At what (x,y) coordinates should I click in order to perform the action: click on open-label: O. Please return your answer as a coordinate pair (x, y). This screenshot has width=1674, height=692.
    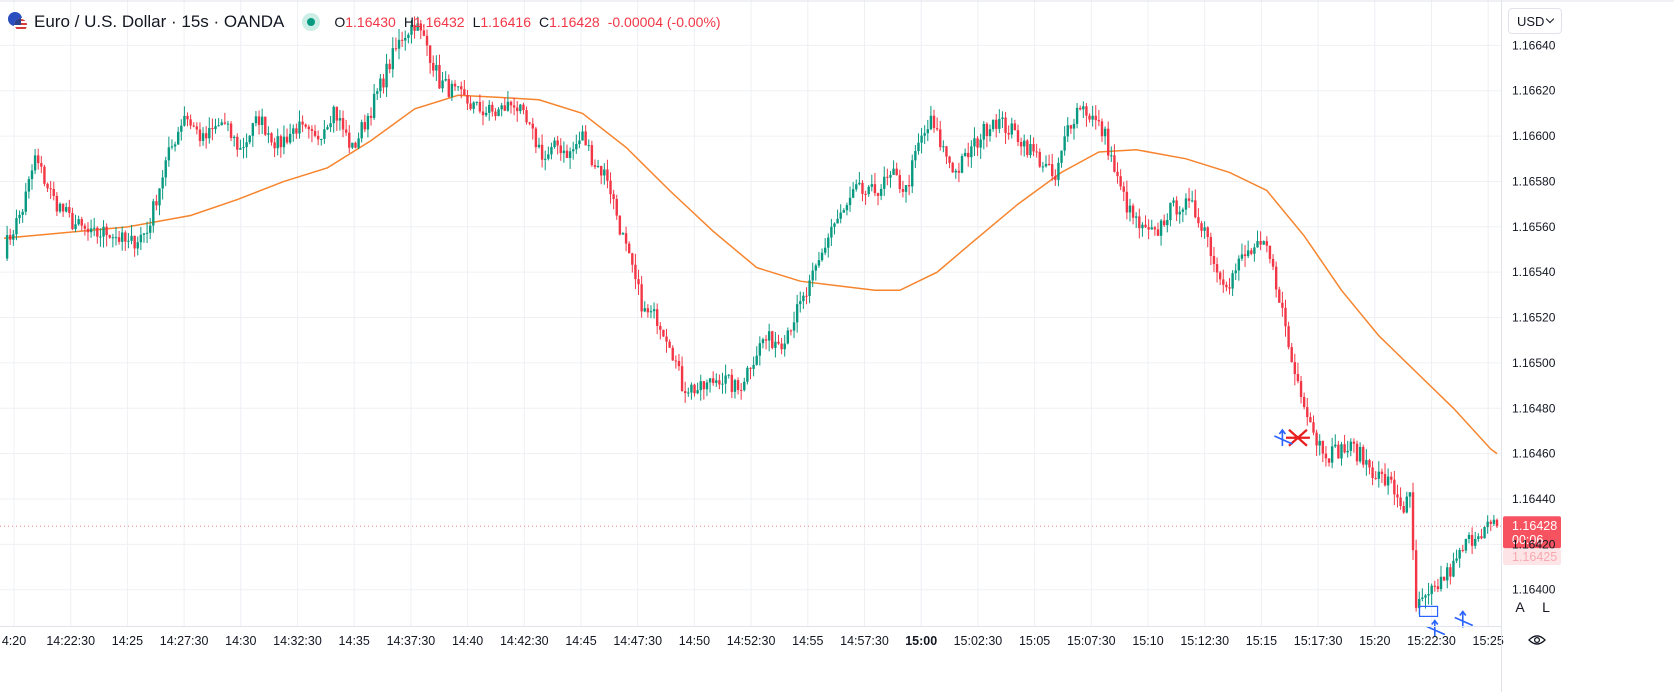
    Looking at the image, I should click on (340, 22).